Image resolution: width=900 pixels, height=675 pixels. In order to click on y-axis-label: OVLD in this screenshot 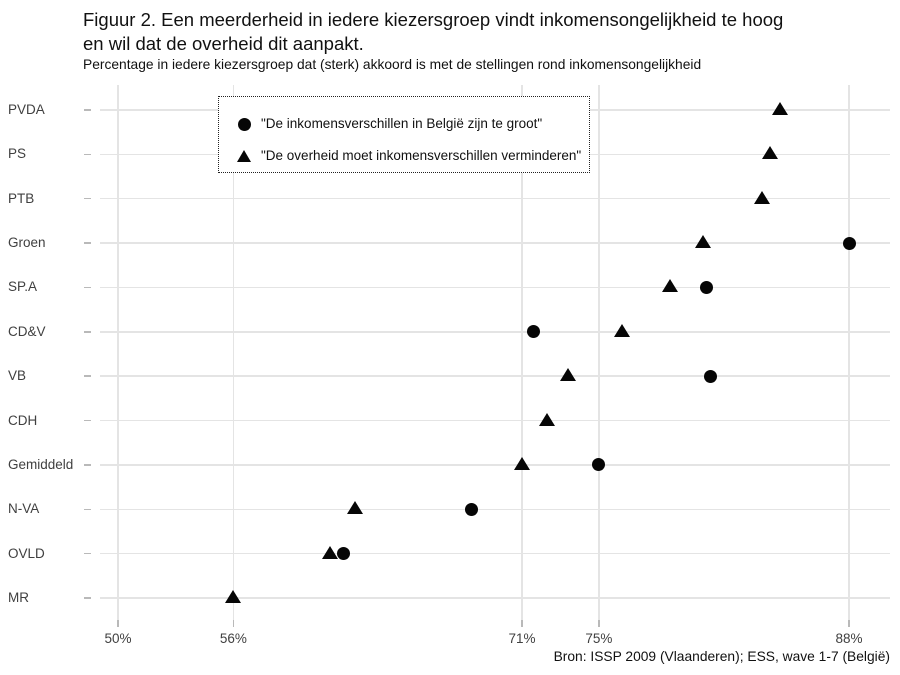, I will do `click(26, 553)`.